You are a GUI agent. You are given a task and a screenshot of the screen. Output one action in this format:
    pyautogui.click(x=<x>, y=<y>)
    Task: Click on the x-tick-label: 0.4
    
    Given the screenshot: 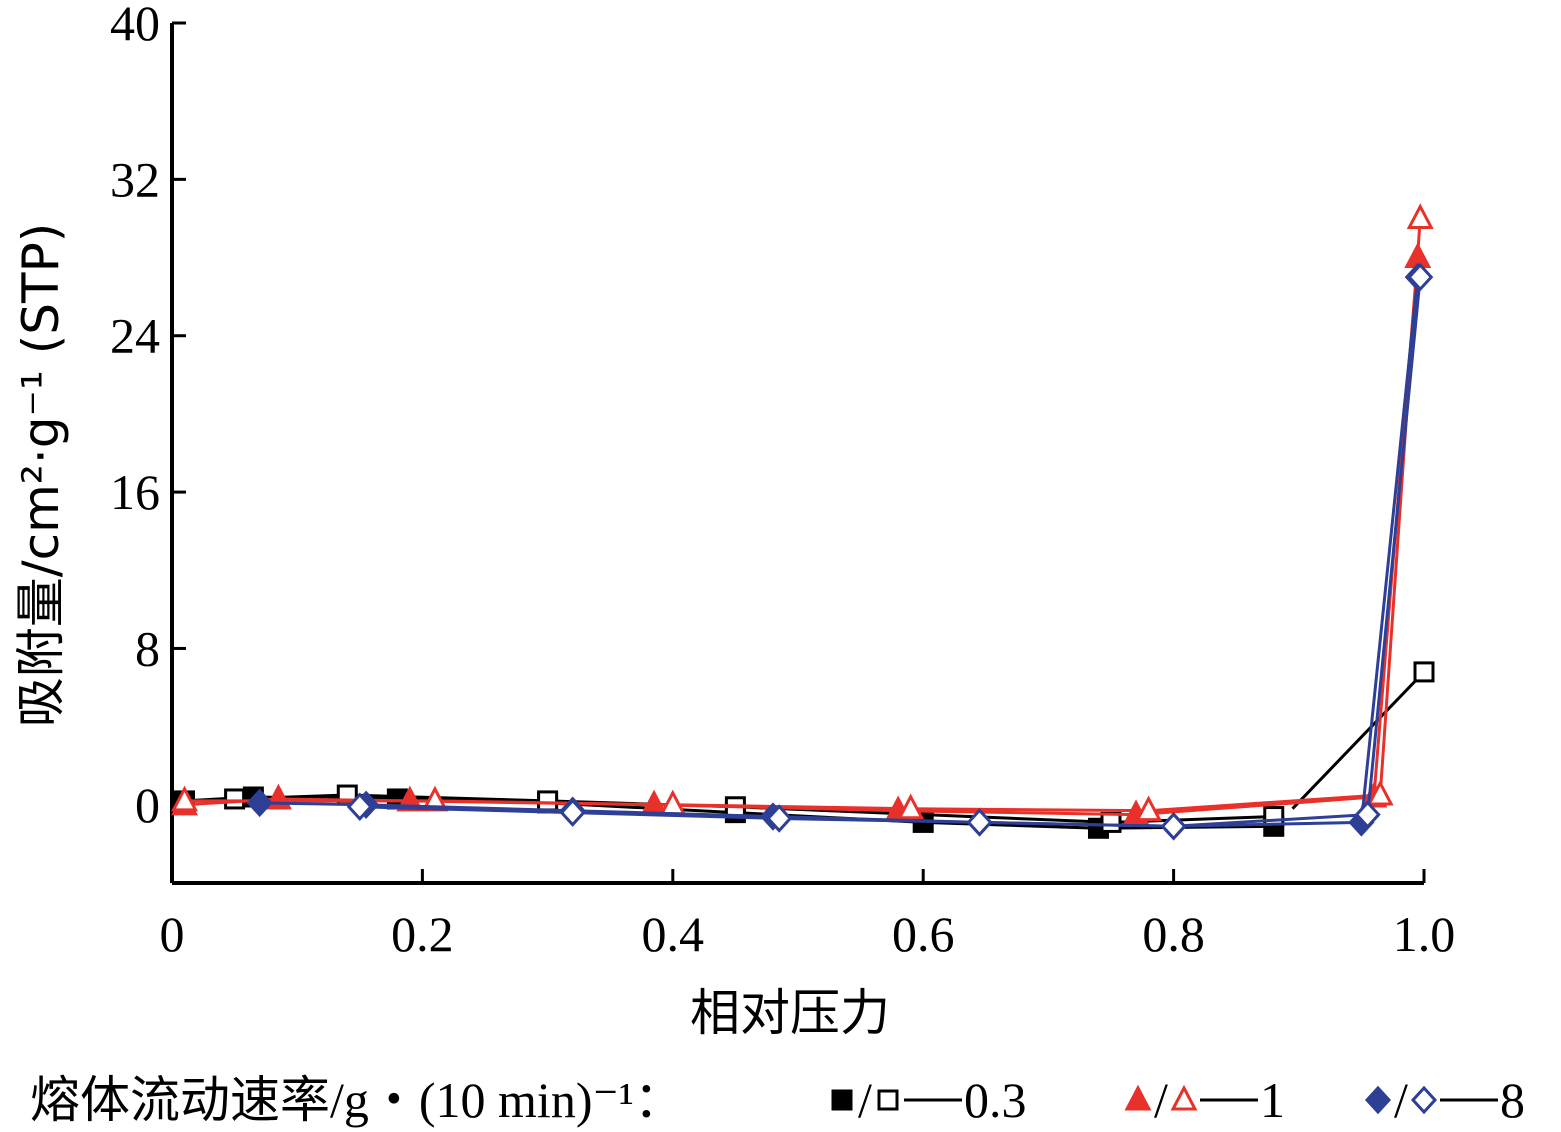 What is the action you would take?
    pyautogui.click(x=673, y=934)
    